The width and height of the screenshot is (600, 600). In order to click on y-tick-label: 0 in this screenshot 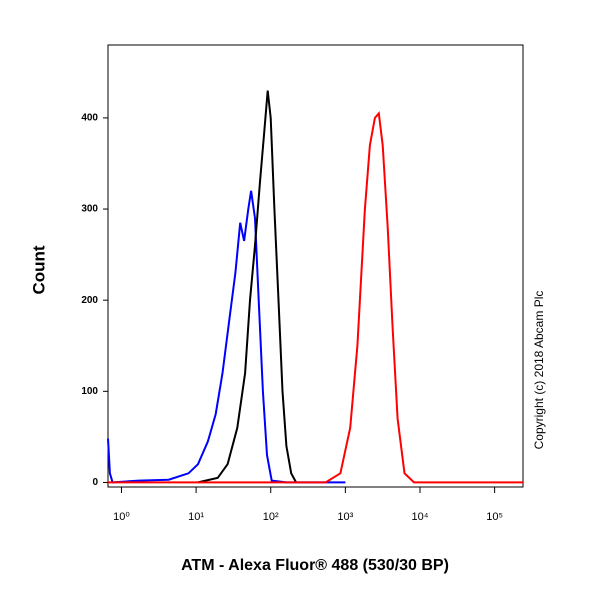, I will do `click(95, 482)`.